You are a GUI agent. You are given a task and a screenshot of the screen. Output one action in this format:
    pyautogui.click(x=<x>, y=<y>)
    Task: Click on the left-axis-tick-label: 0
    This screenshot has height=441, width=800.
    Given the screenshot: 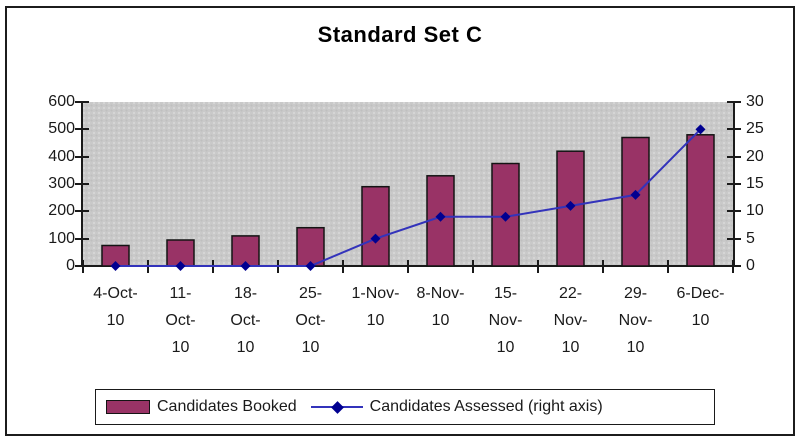 What is the action you would take?
    pyautogui.click(x=70, y=265)
    